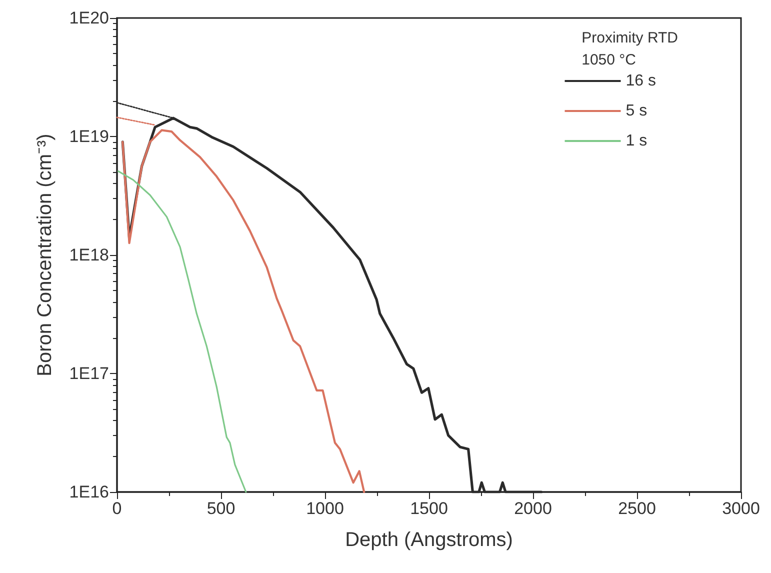 The image size is (771, 573). I want to click on x-tick-label: 2000, so click(533, 508).